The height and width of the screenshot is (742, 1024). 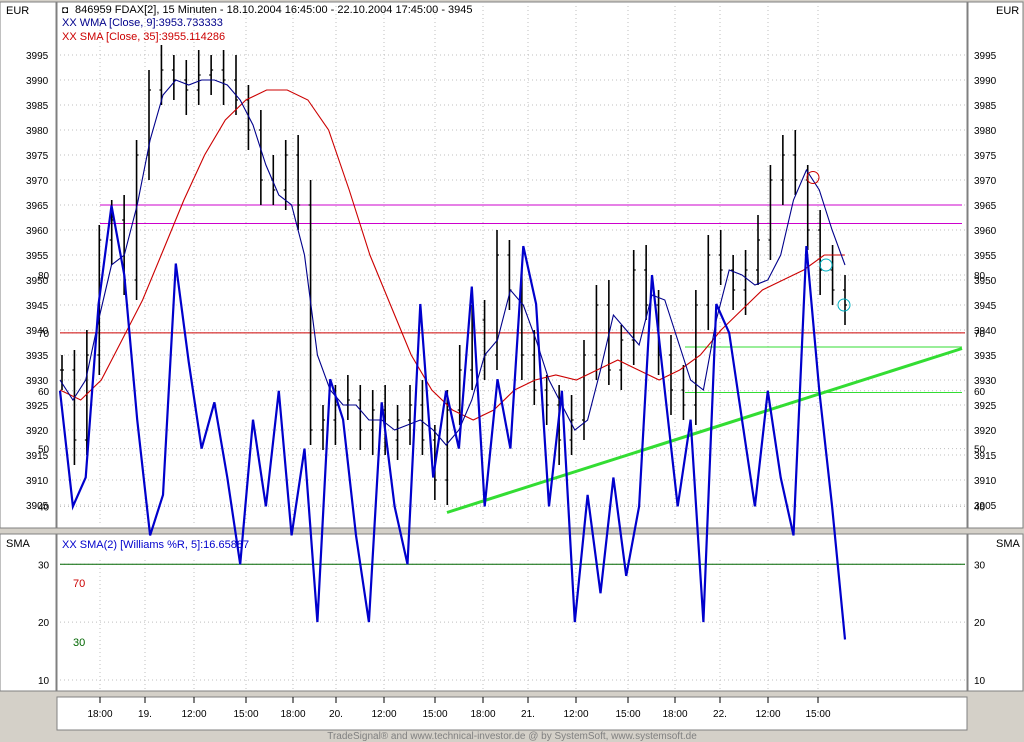 What do you see at coordinates (813, 177) in the screenshot?
I see `sell-signal-marker` at bounding box center [813, 177].